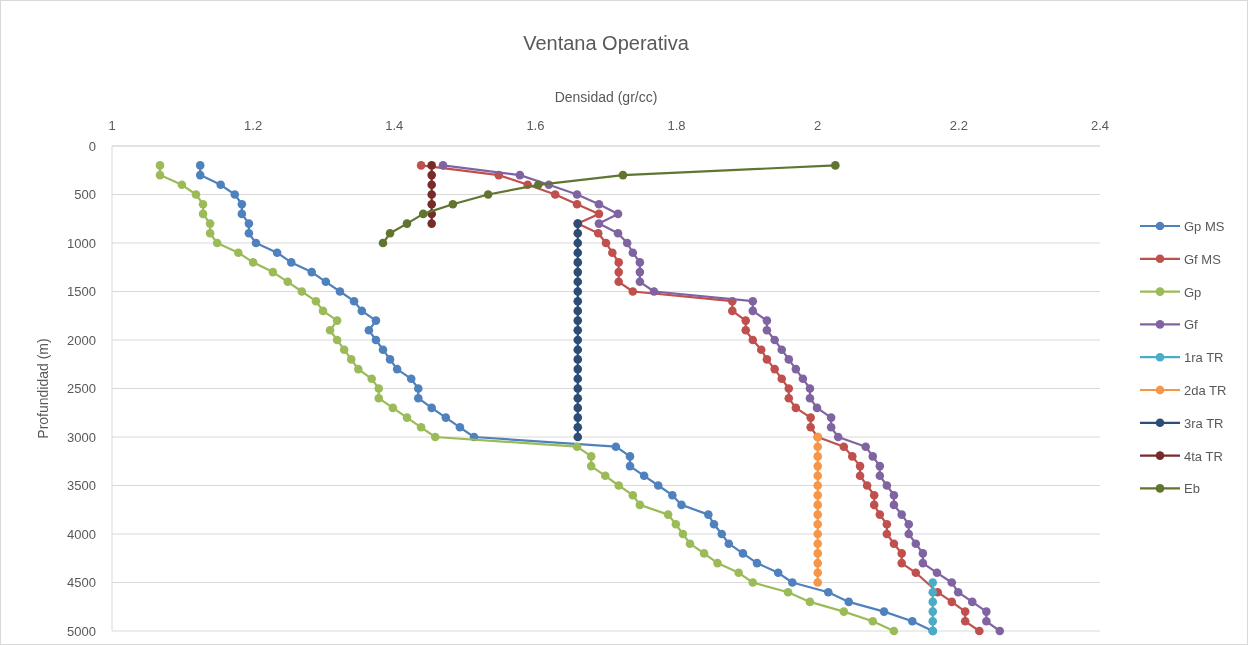 This screenshot has height=645, width=1248. Describe the element at coordinates (606, 43) in the screenshot. I see `chart-title: Ventana Operativa` at that location.